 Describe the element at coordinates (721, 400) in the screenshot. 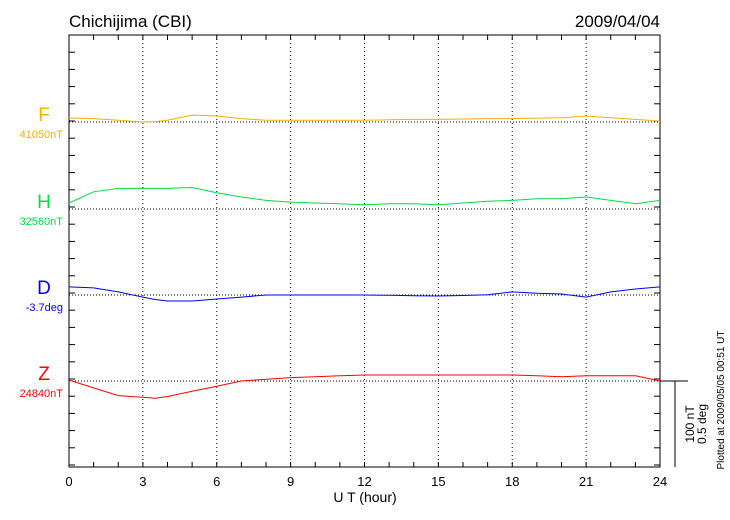

I see `plotted-footer: Plotted at 2009/05/05 00:51 UT` at that location.